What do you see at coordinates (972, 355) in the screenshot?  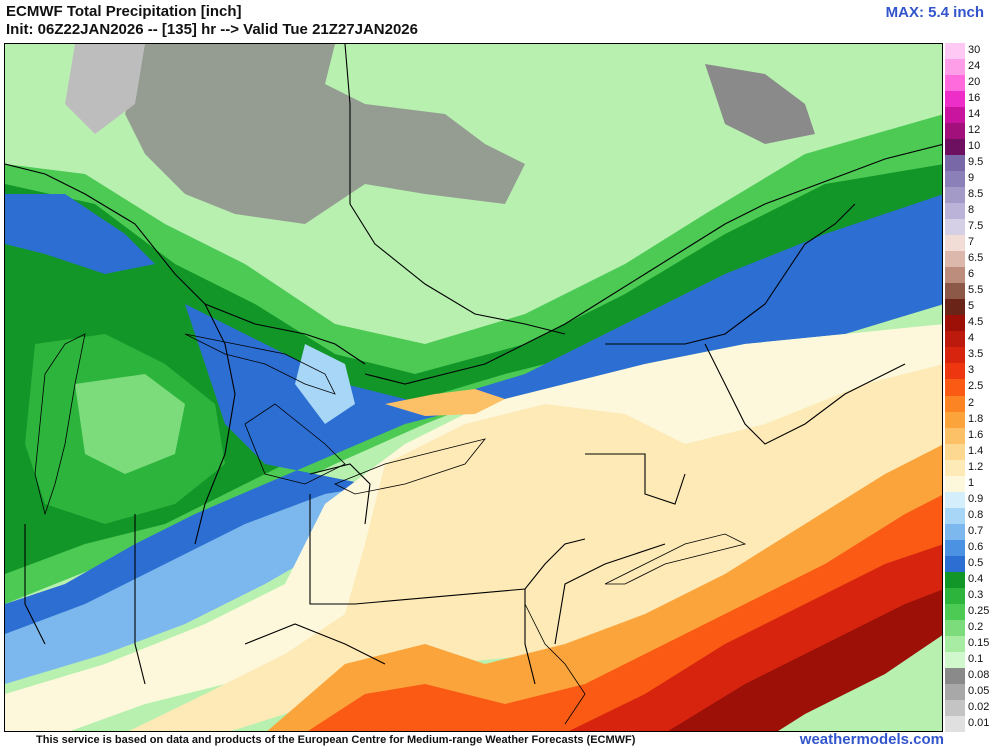 I see `legend-item: 3.5` at bounding box center [972, 355].